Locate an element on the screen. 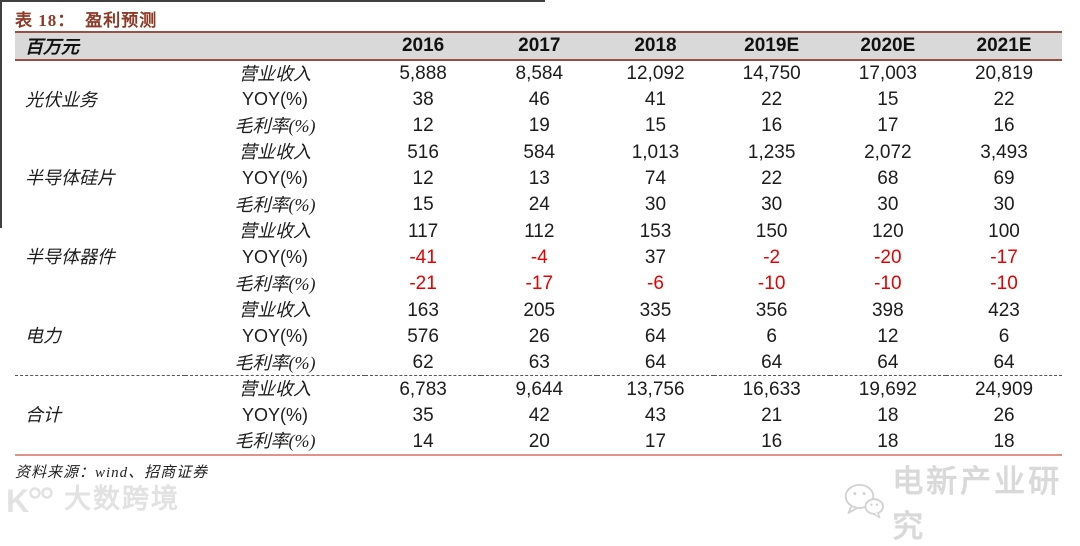 This screenshot has width=1080, height=546. value-cell: 14 is located at coordinates (423, 441).